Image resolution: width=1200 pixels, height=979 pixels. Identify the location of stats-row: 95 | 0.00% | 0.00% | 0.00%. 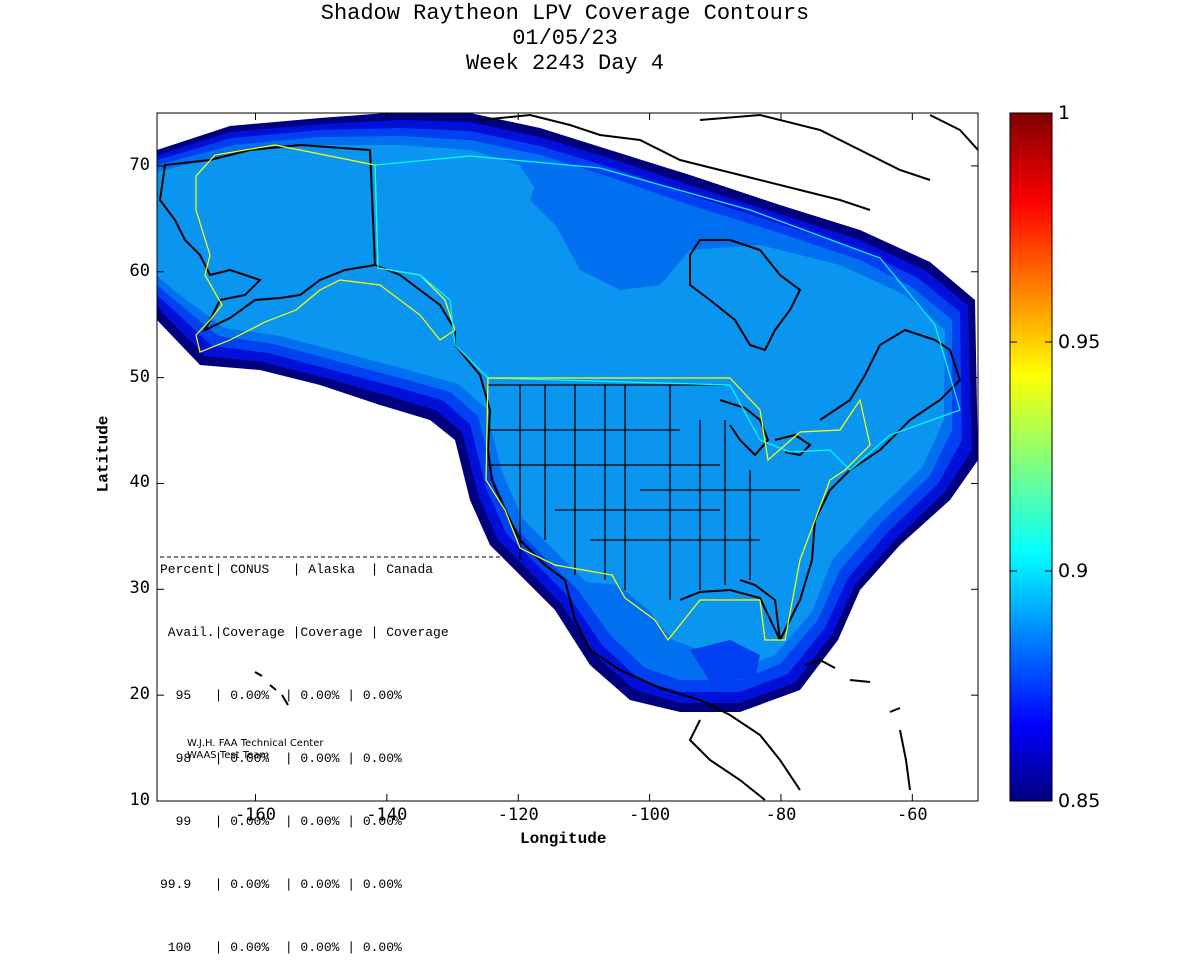
(281, 695).